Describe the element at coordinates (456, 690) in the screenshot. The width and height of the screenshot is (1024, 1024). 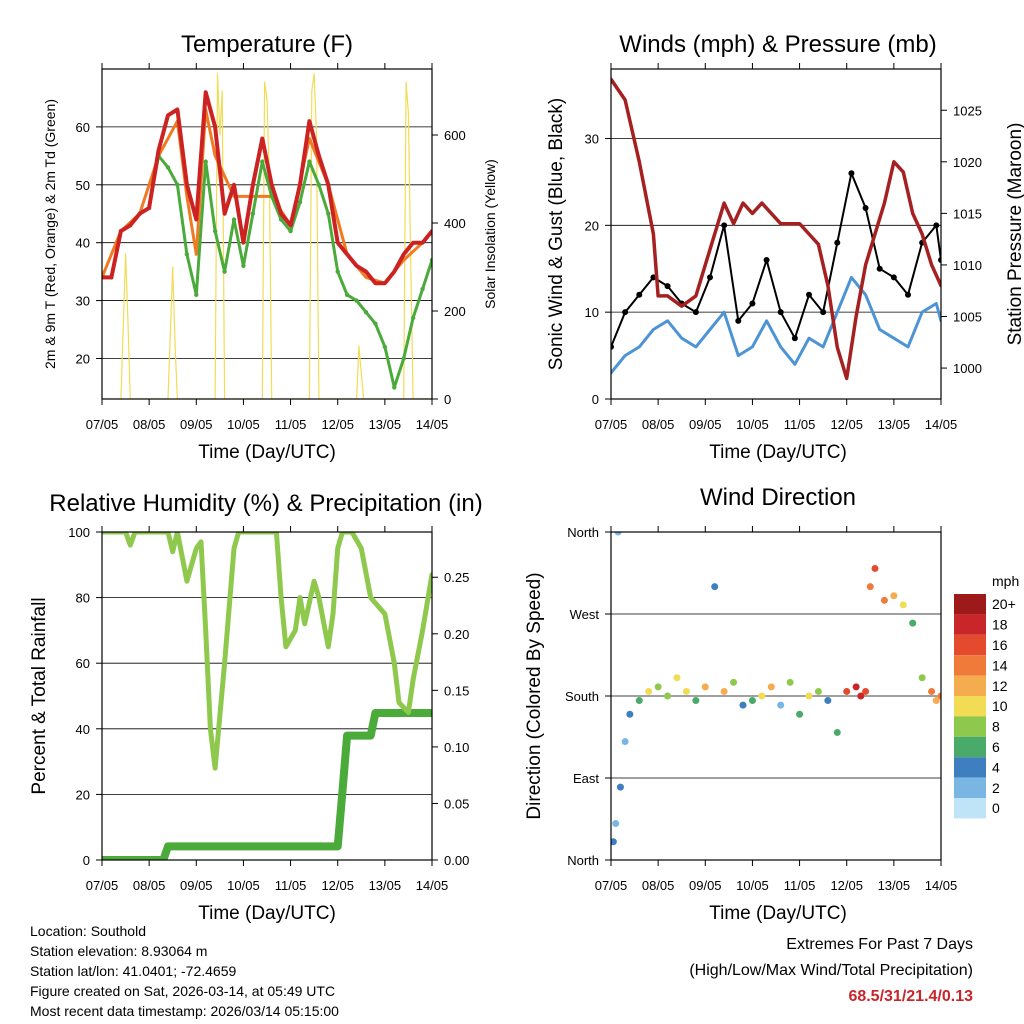
I see `humidity-y2-tick-label: 0.15` at that location.